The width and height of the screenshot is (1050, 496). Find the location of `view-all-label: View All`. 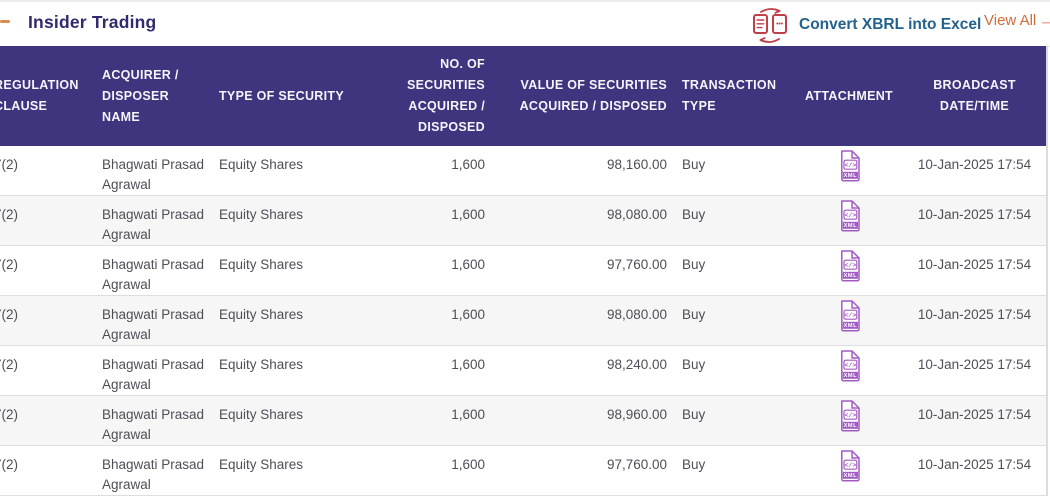

view-all-label: View All is located at coordinates (1010, 20).